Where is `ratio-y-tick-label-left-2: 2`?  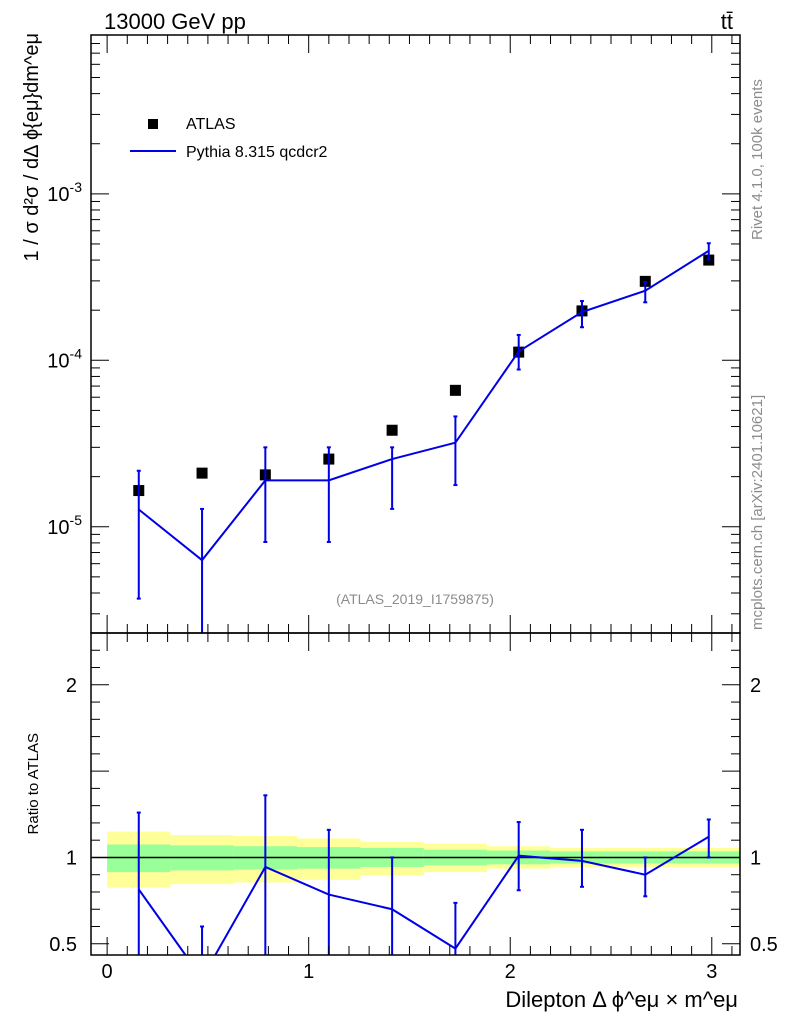
ratio-y-tick-label-left-2: 2 is located at coordinates (71, 686).